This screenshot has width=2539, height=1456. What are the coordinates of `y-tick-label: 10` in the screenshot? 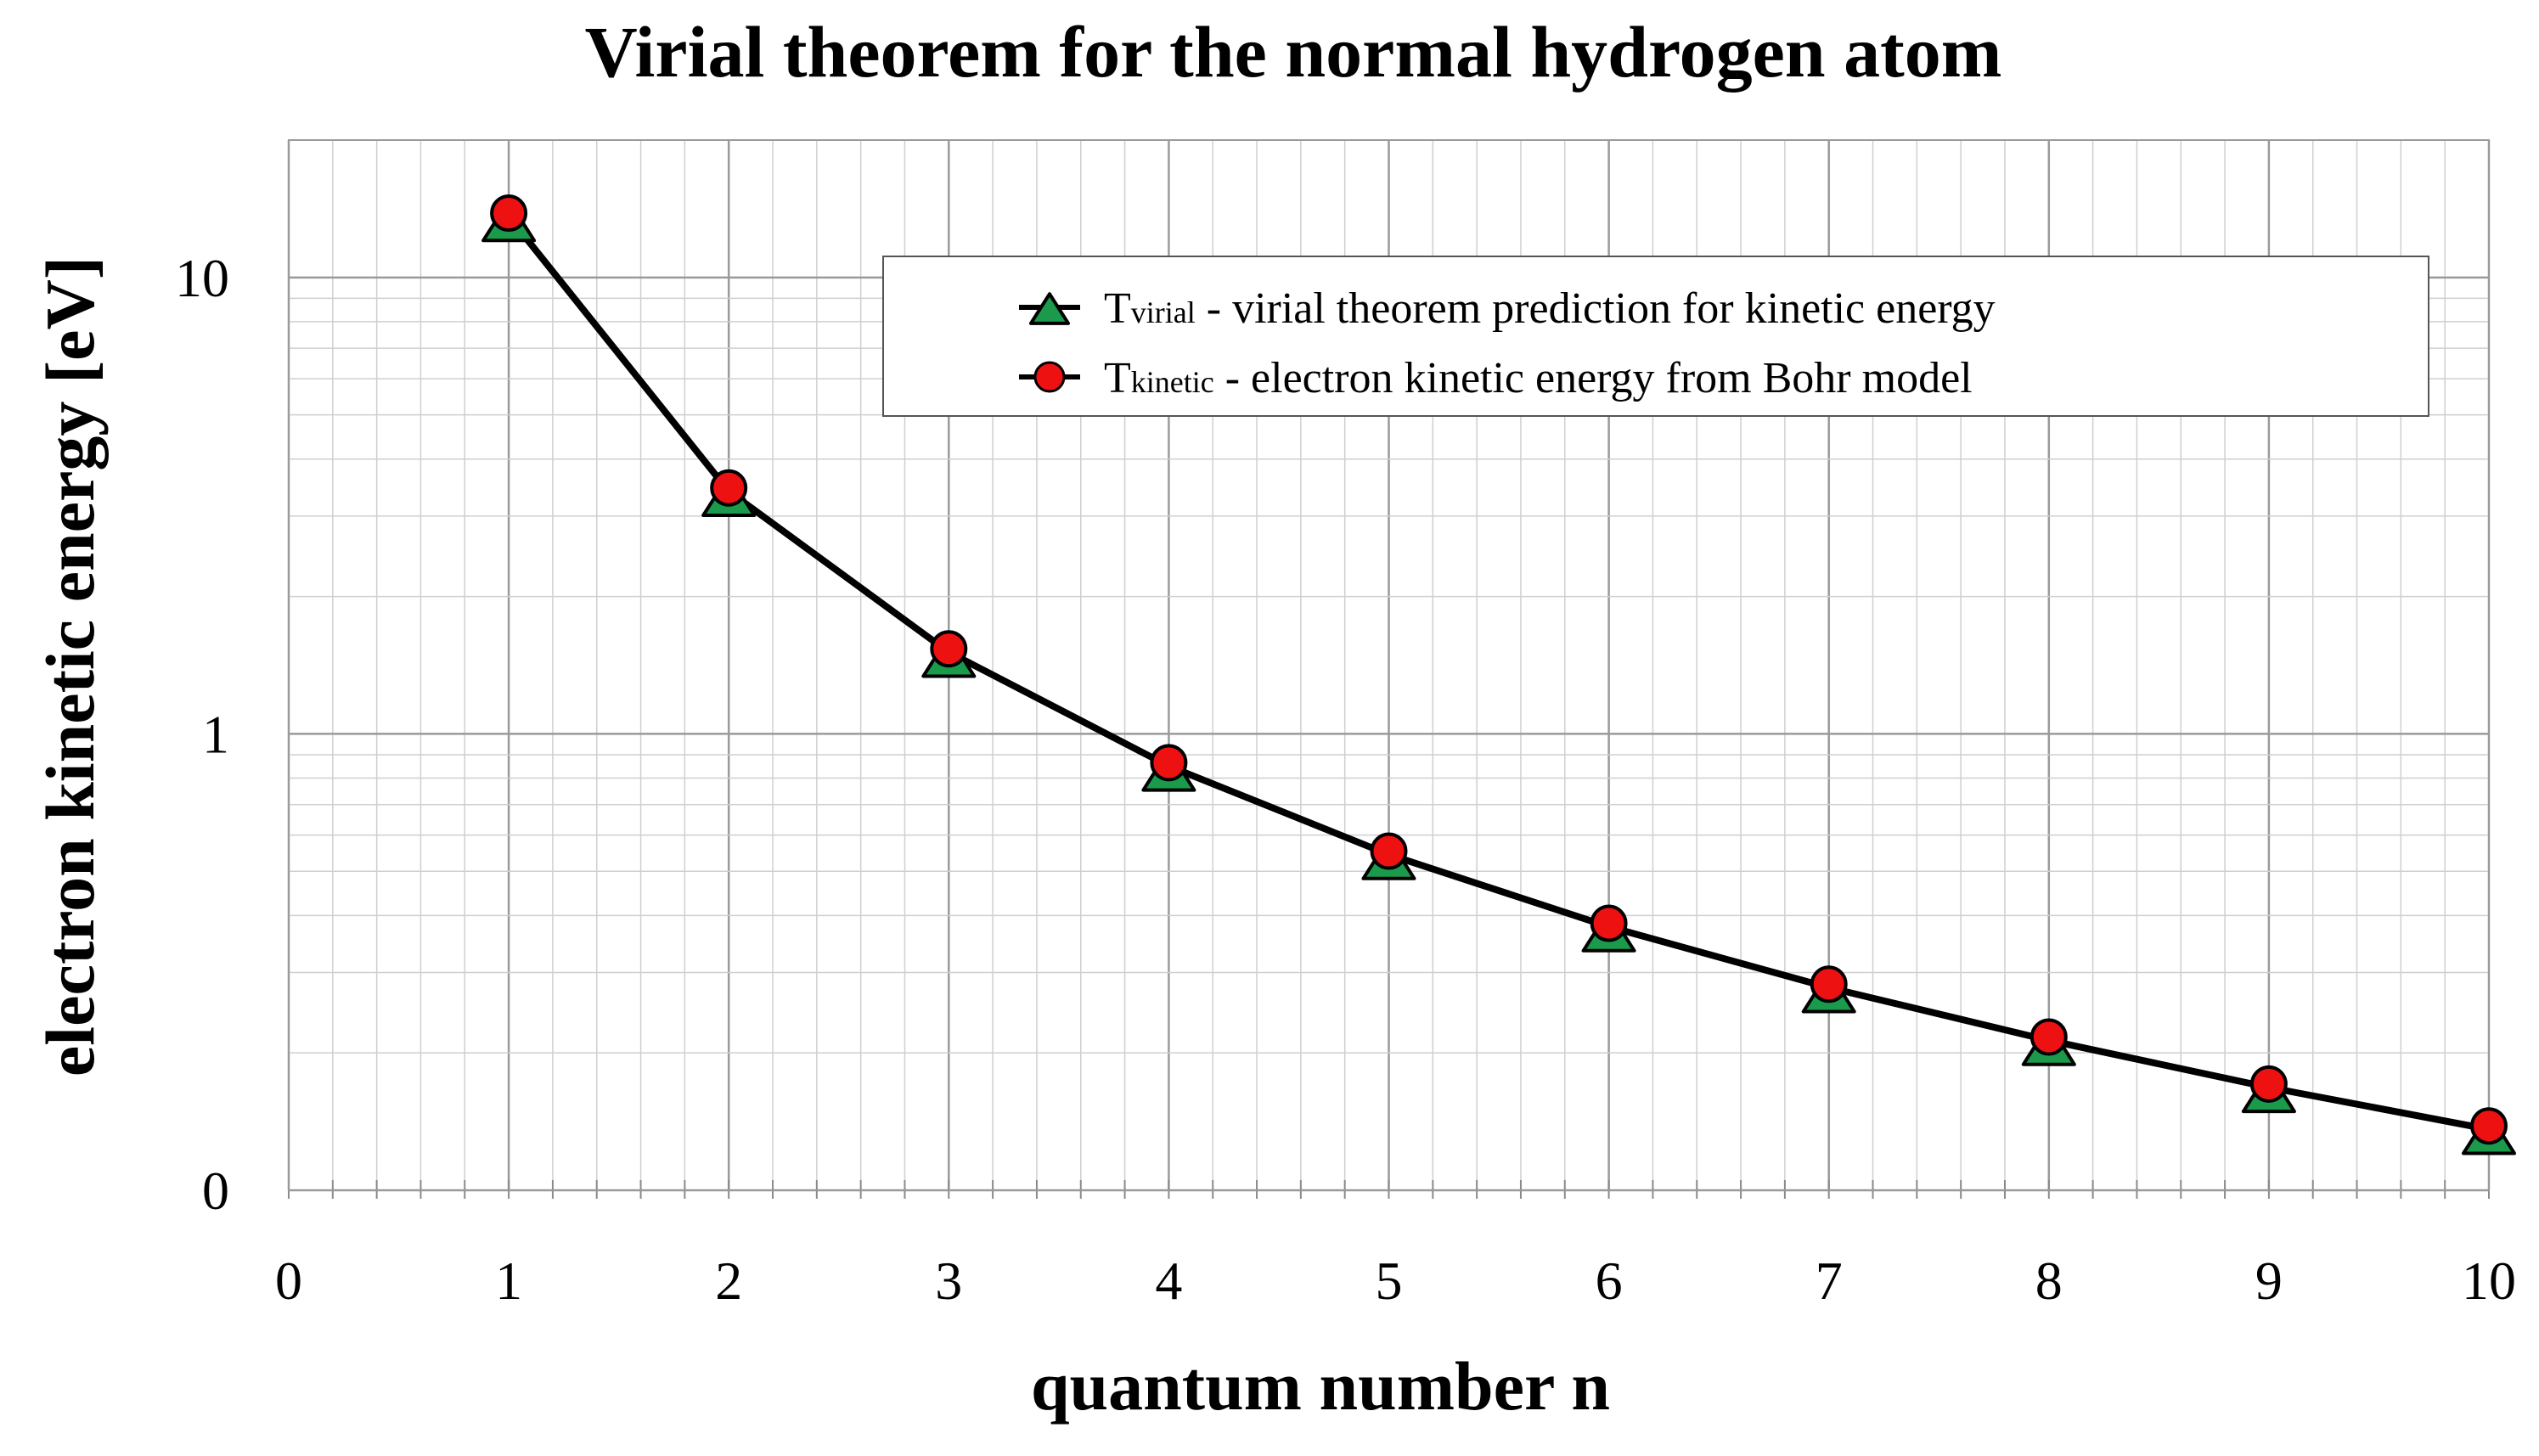 It's located at (202, 278).